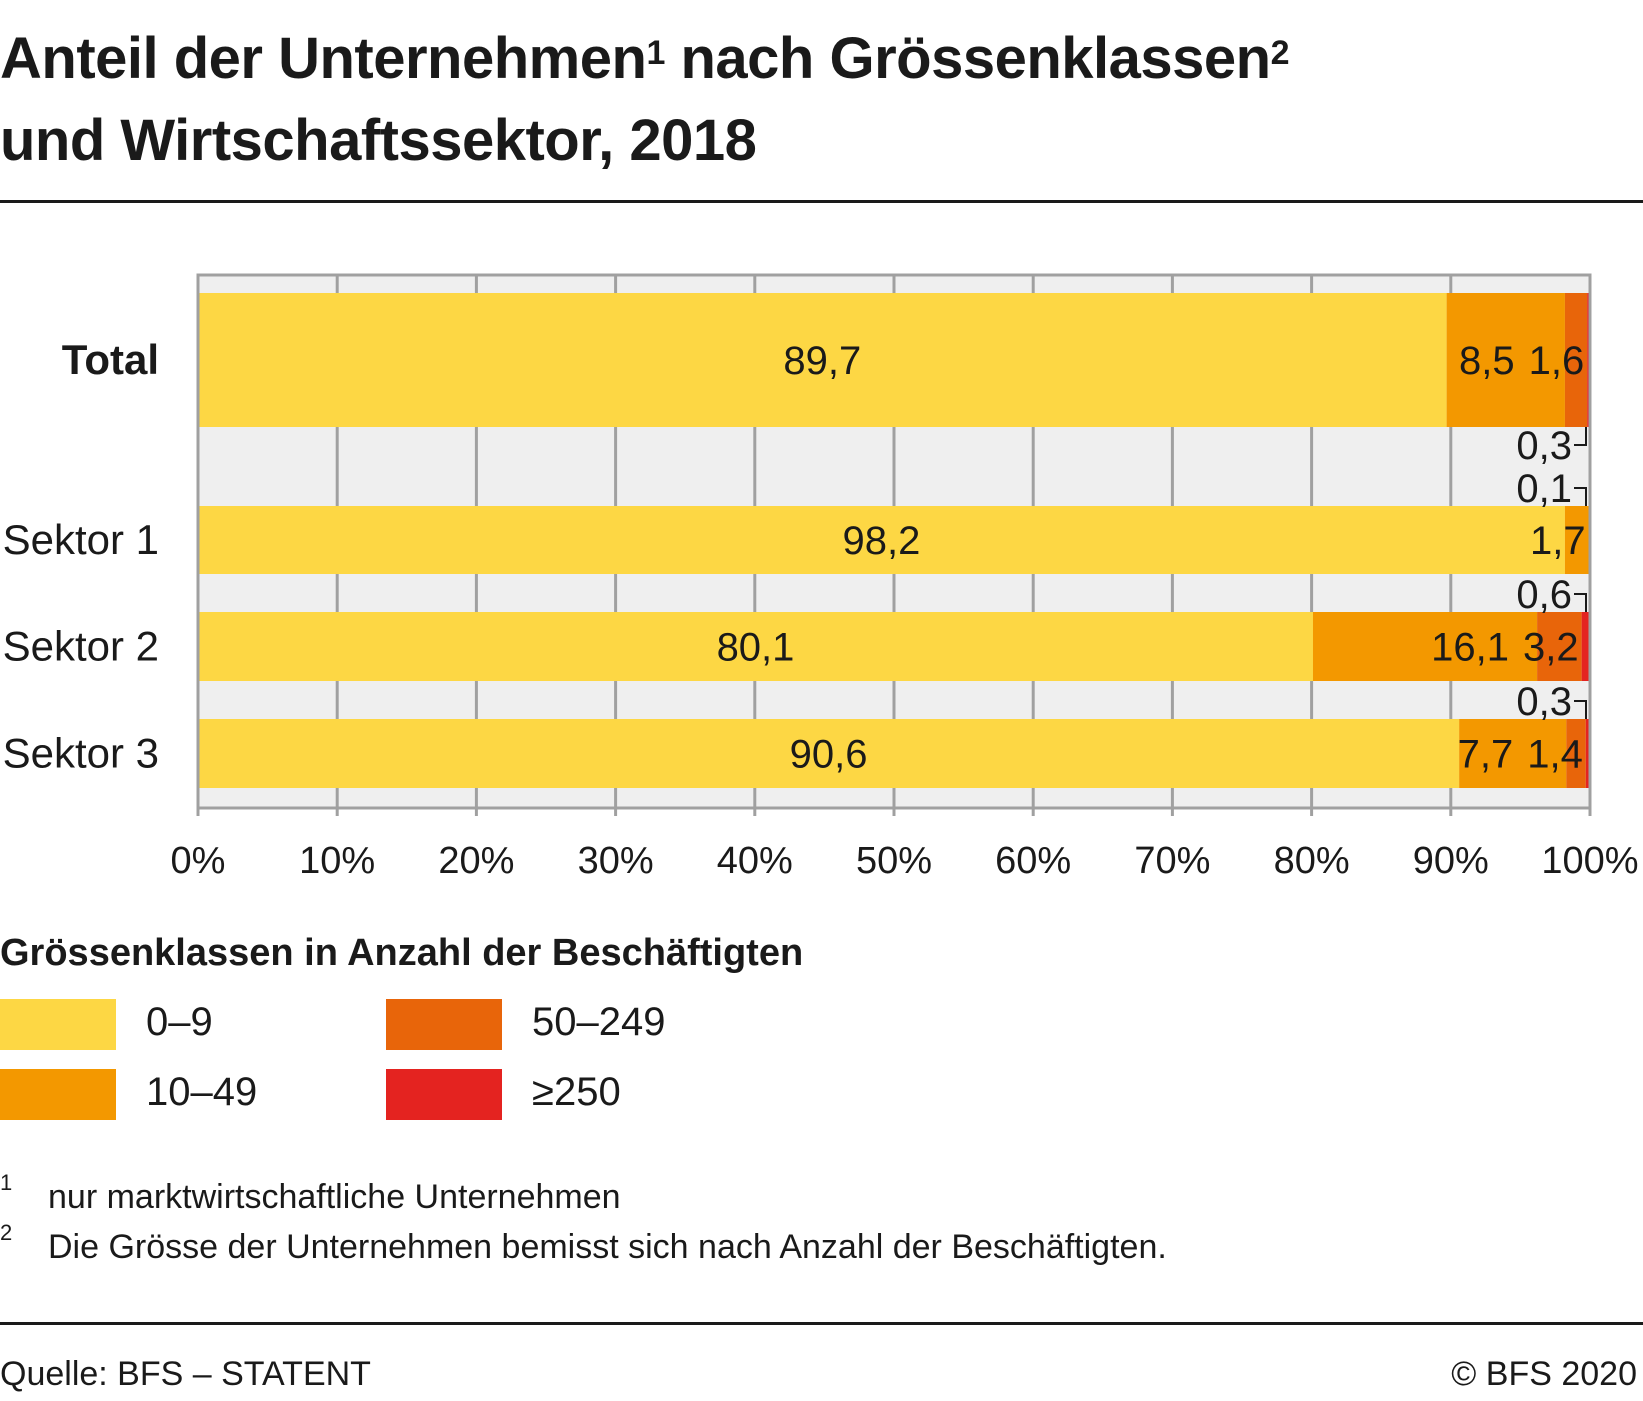 The image size is (1643, 1401). Describe the element at coordinates (110, 359) in the screenshot. I see `category-label: Total` at that location.